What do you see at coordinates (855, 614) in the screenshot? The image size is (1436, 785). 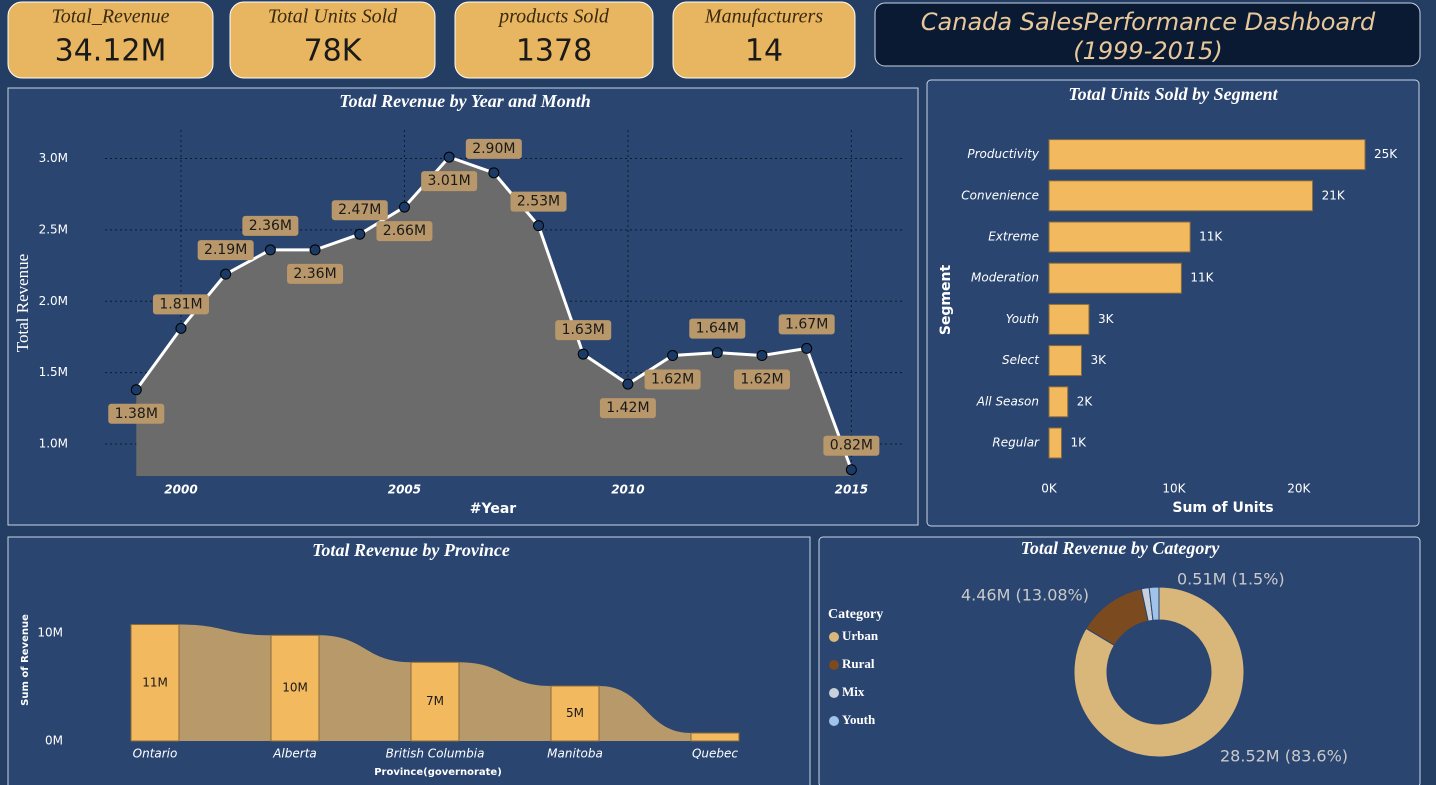 I see `legend-title: Category` at bounding box center [855, 614].